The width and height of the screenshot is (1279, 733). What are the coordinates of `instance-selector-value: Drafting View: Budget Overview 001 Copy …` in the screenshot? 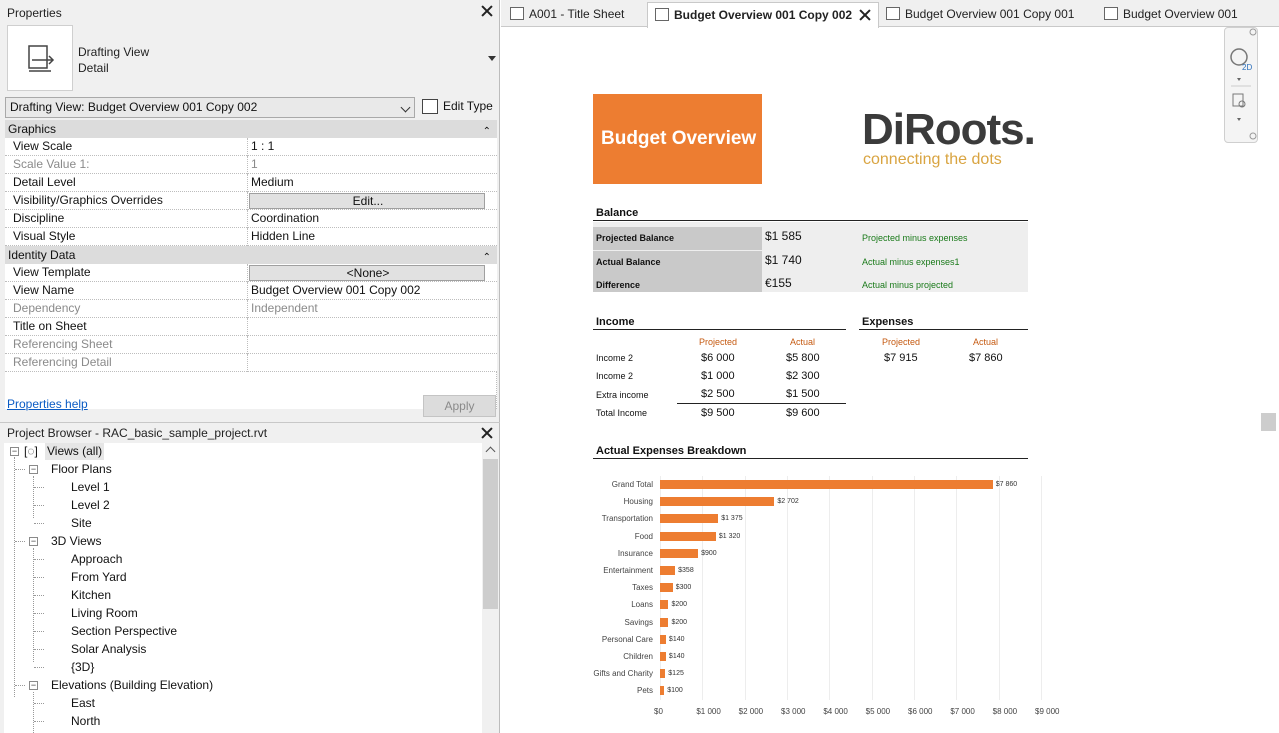 It's located at (134, 107).